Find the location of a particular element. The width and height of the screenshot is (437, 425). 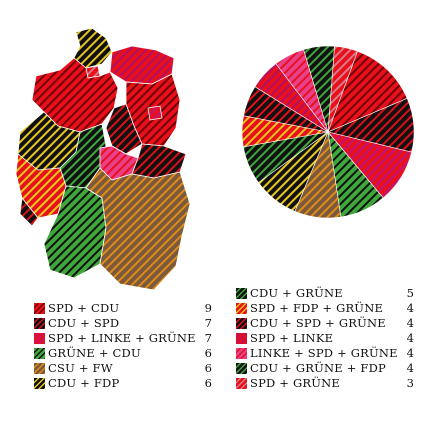

legend-item-gruene-cdu: GRÜNE + CDU 6 is located at coordinates (124, 353).